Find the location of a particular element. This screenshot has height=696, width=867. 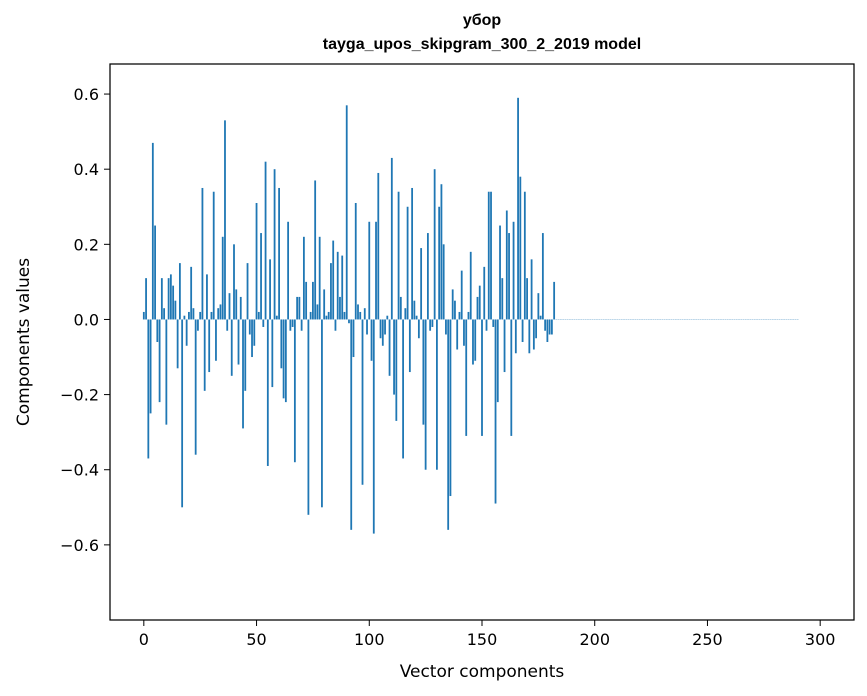

x-axis: 0 50 100 150 200 250 300 is located at coordinates (487, 634).